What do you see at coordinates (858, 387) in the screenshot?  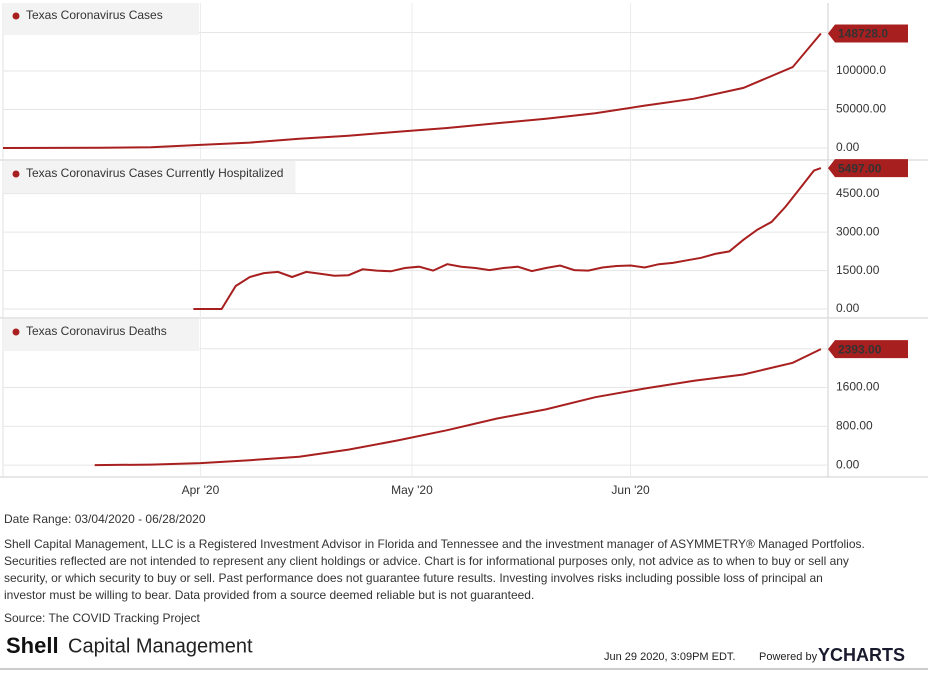 I see `y-tick-label: 1600.00` at bounding box center [858, 387].